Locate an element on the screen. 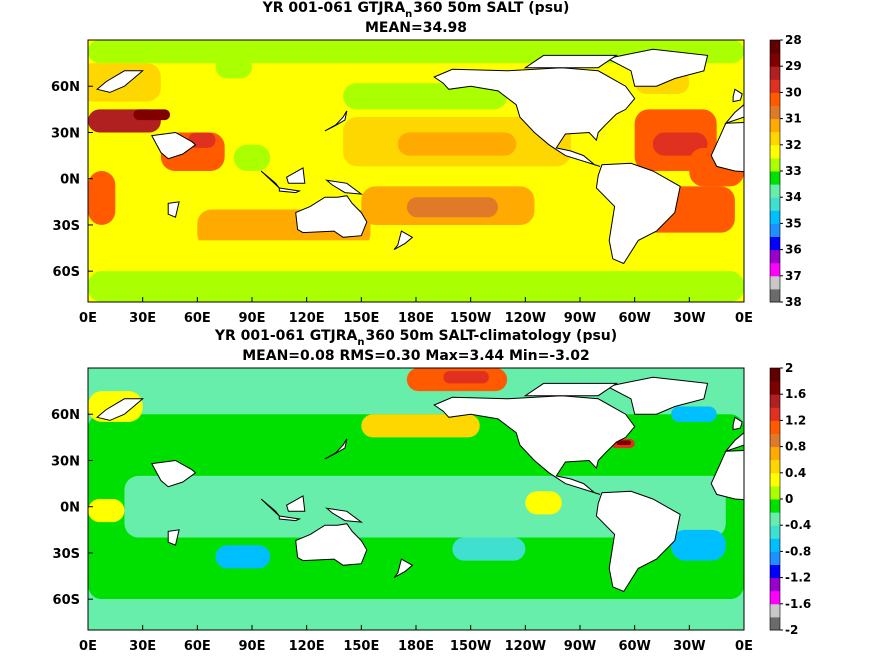 The image size is (875, 656). colorbar-tick-label: -0.8 is located at coordinates (798, 551).